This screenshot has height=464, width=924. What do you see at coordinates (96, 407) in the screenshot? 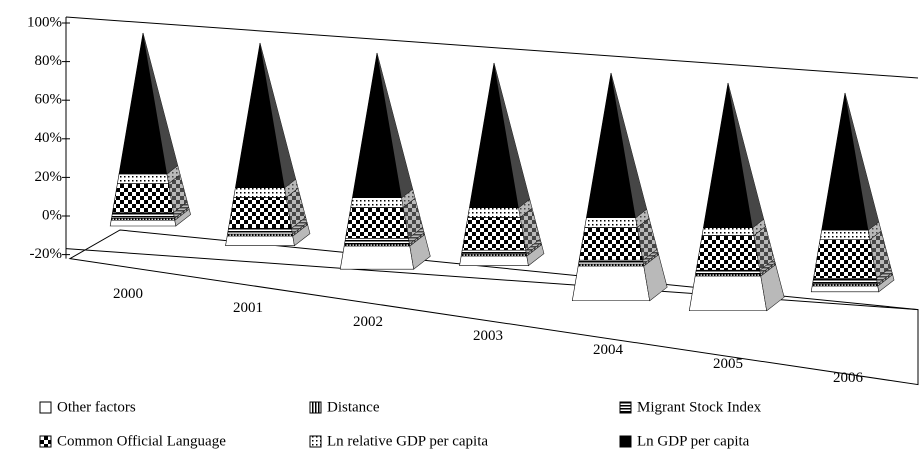
I see `legend-label: Other factors` at bounding box center [96, 407].